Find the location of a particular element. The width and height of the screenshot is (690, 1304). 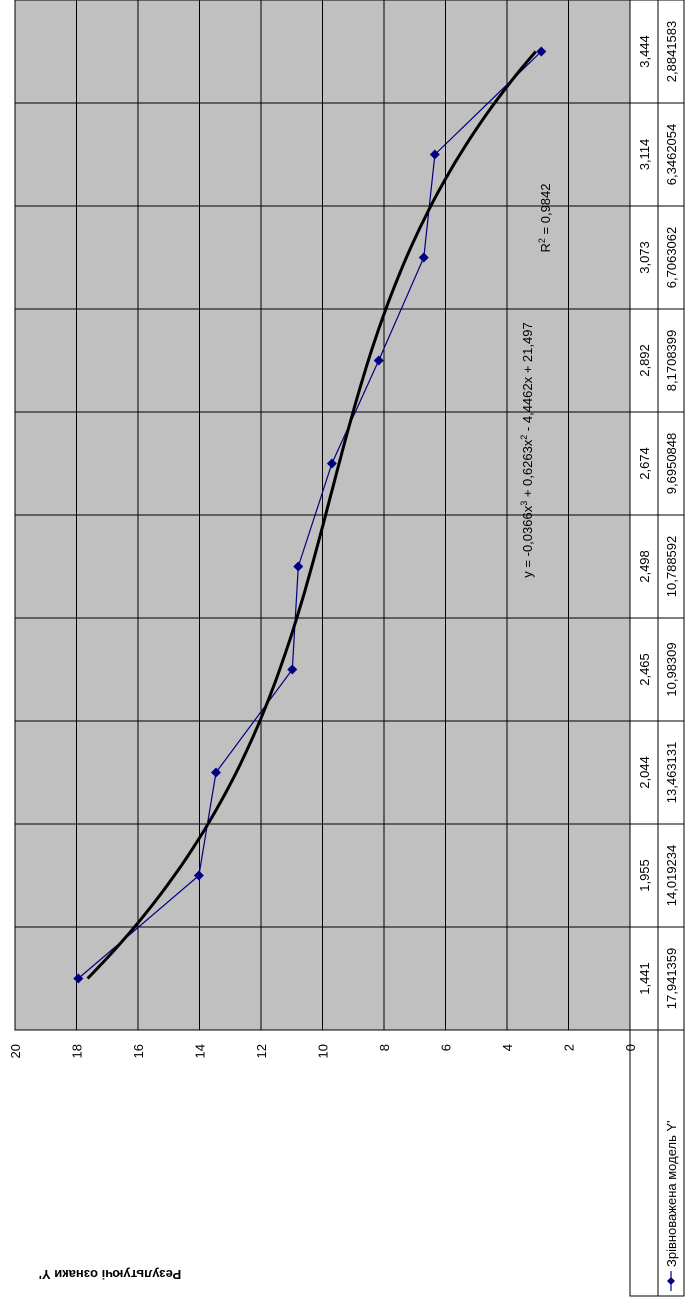

y-tick-label: 14 is located at coordinates (200, 1051).